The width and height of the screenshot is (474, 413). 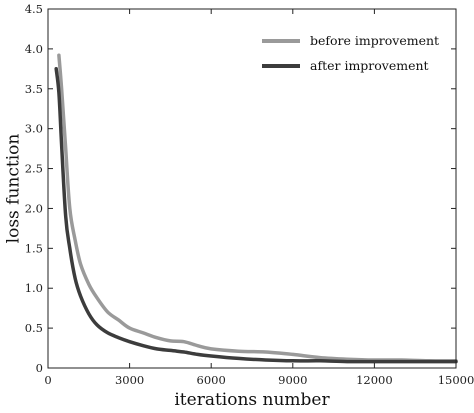 I want to click on x-tick-label: 6000, so click(x=211, y=380).